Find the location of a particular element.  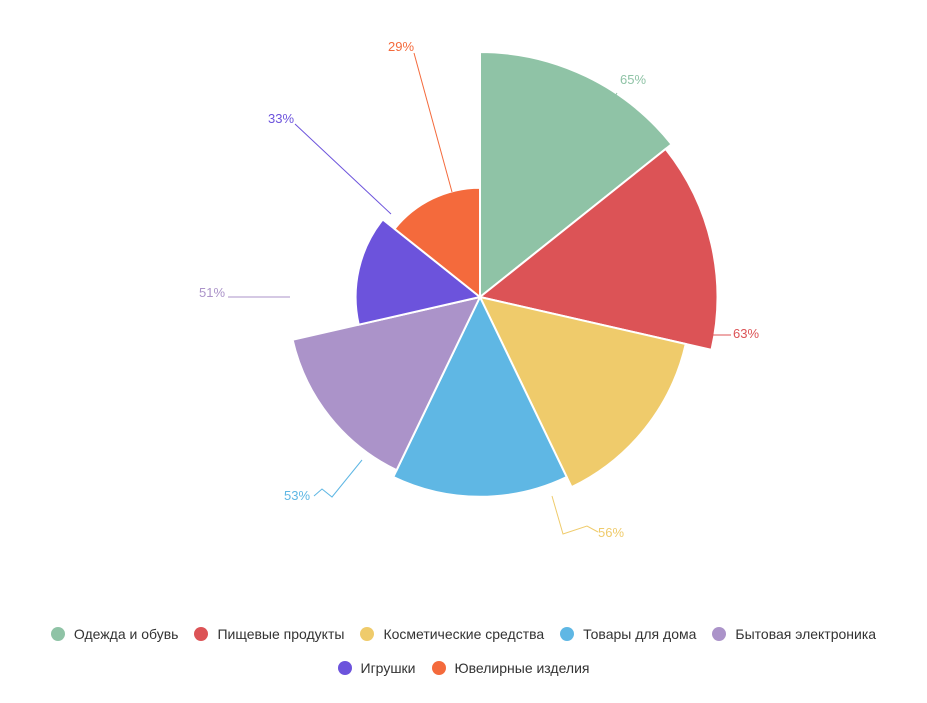

legend-row-2: Игрушки Ювелирные изделия is located at coordinates (463, 668).